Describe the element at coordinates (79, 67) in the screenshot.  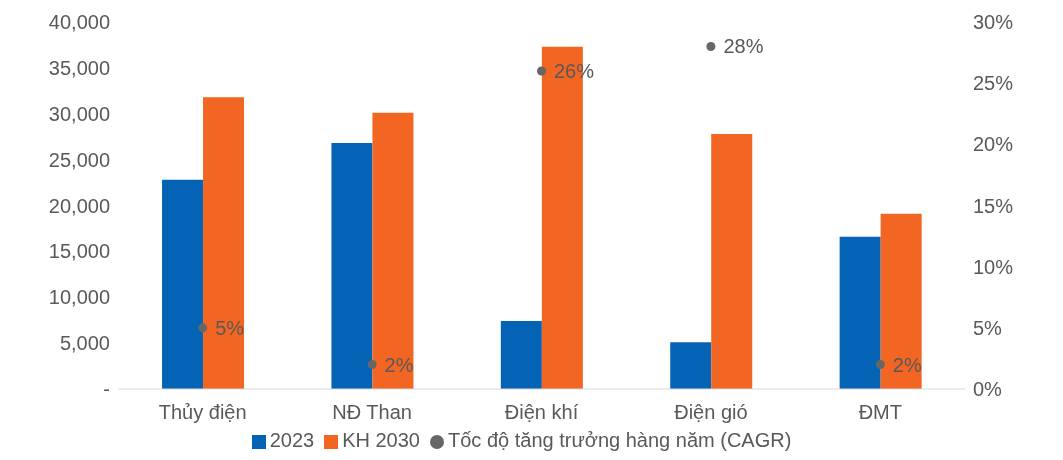
I see `y-tick-label: 35,000` at that location.